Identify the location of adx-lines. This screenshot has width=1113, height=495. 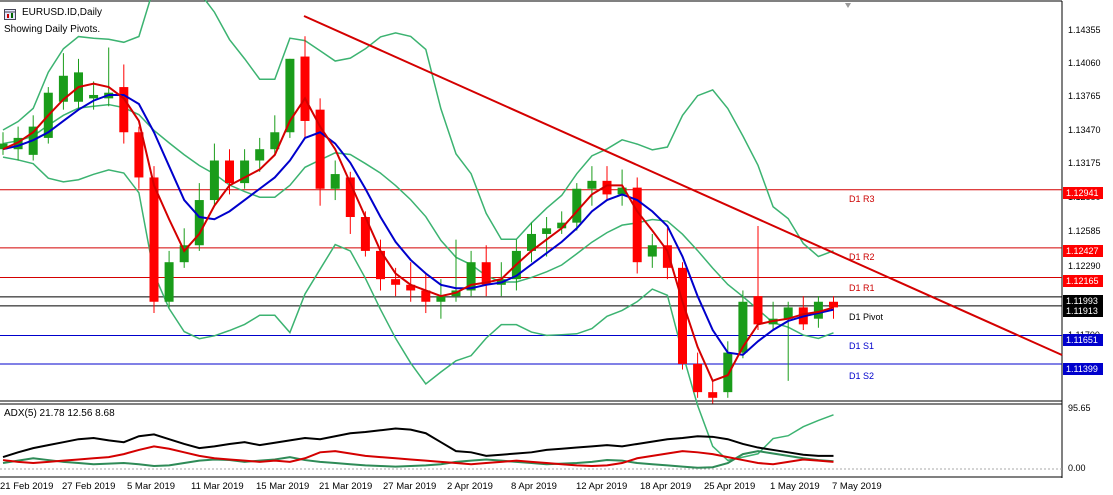
(418, 448).